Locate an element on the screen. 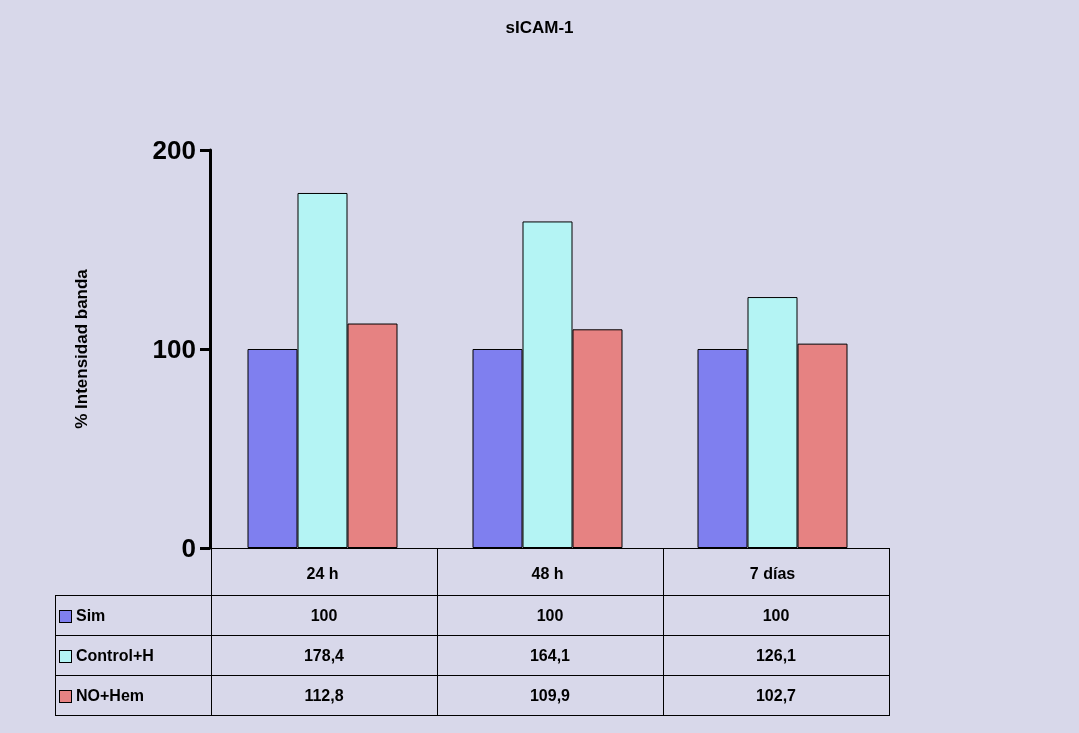 The width and height of the screenshot is (1079, 733). data-label: 112,8 is located at coordinates (324, 695).